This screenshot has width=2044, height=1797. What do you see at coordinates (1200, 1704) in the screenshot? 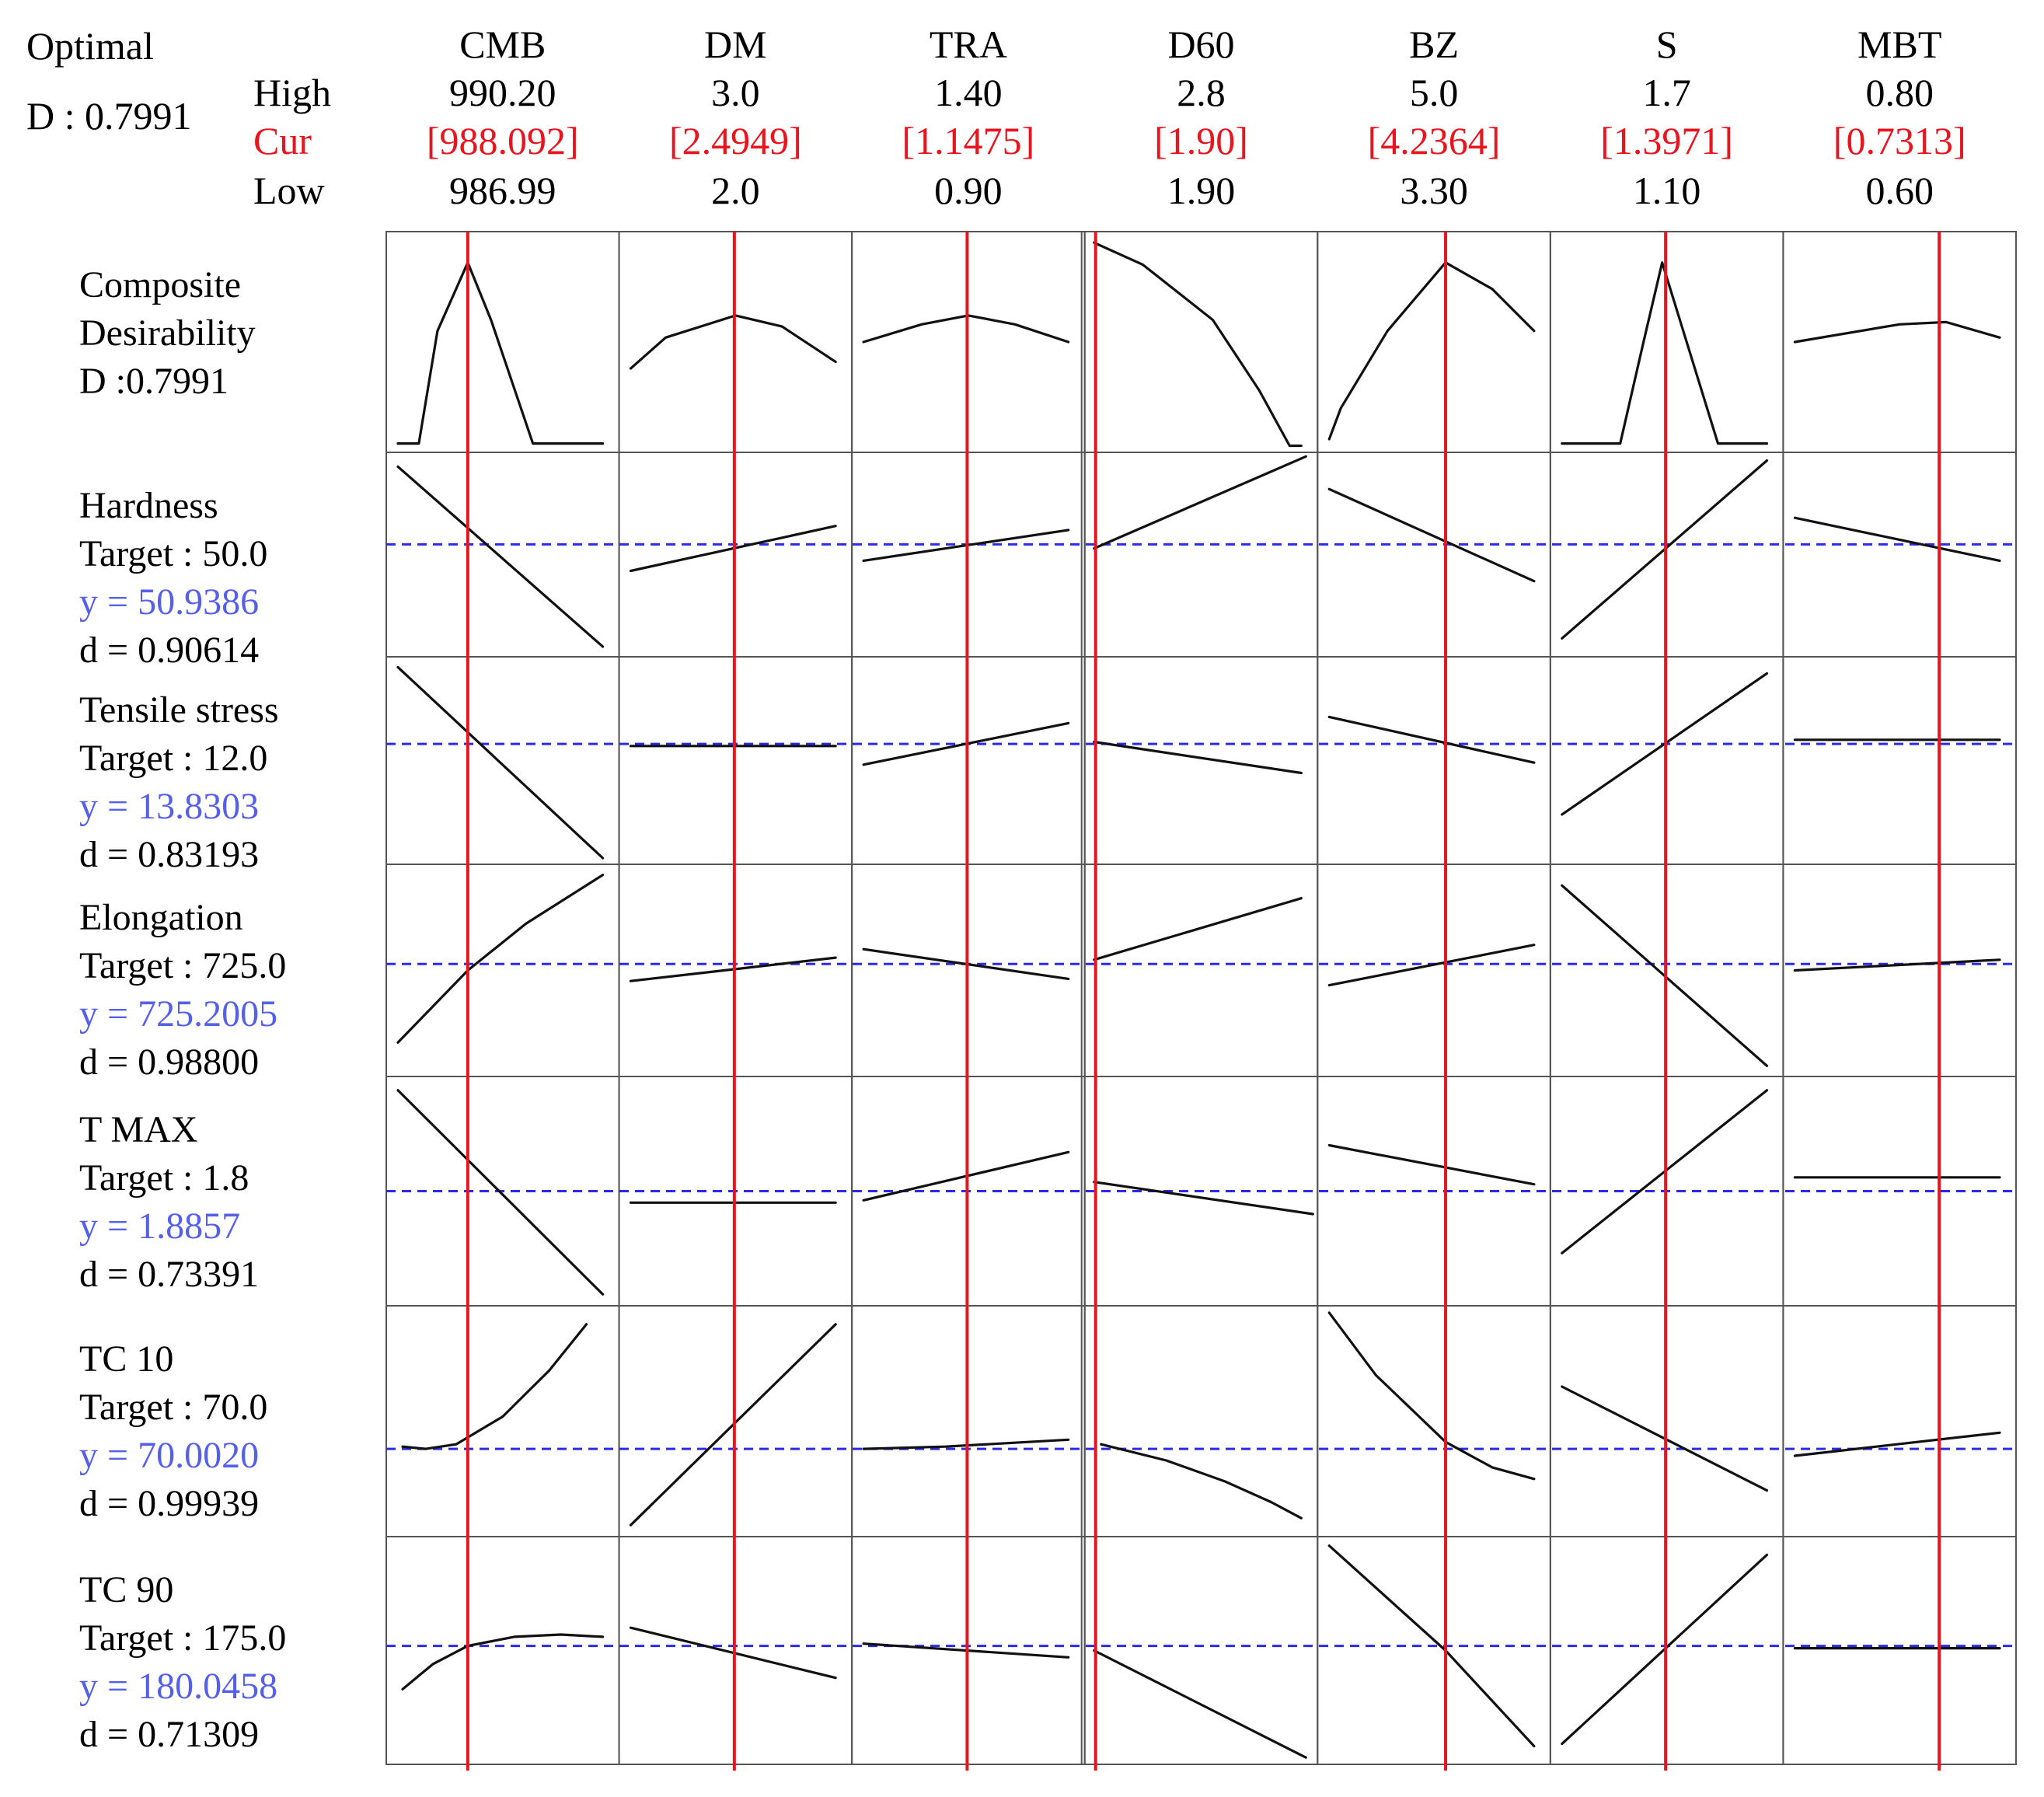
I see `response-curve-r6-c3` at bounding box center [1200, 1704].